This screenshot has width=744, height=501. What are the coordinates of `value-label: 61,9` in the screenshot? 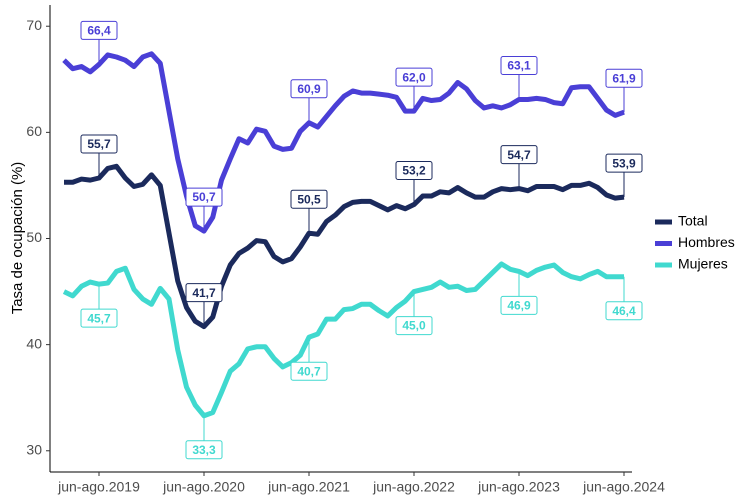 It's located at (624, 78).